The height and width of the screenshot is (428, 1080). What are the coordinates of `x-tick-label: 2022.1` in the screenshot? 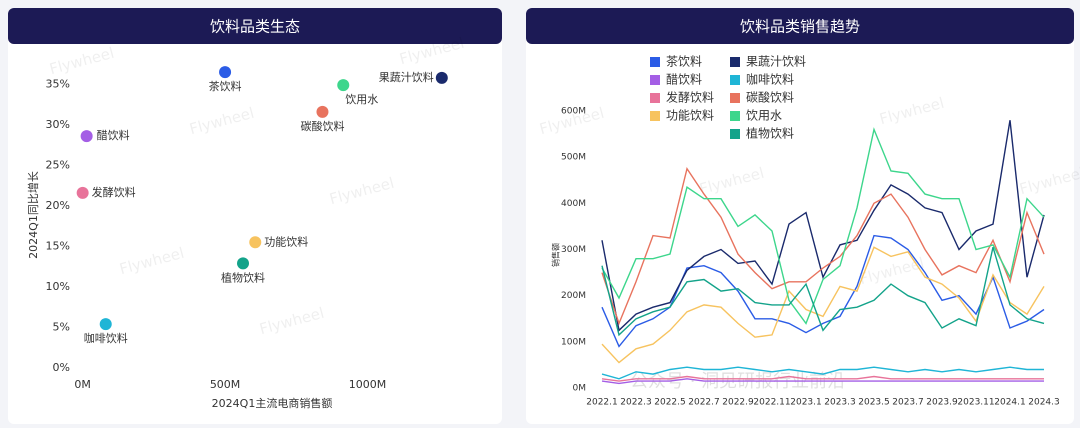 It's located at (602, 403).